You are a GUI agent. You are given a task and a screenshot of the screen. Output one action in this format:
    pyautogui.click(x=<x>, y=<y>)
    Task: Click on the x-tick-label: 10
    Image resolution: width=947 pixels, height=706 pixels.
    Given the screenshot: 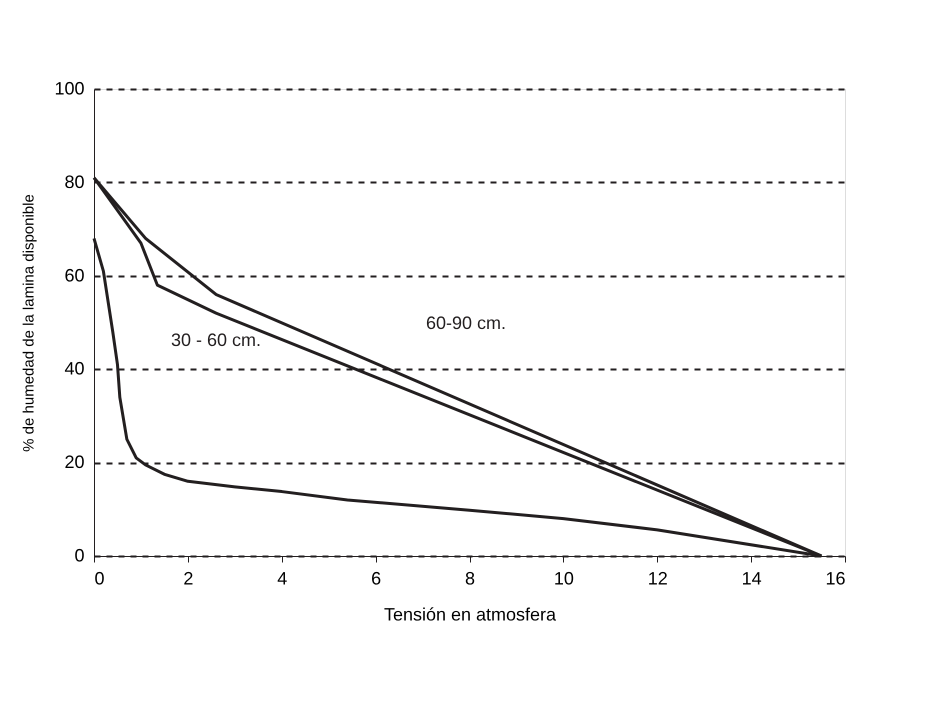 What is the action you would take?
    pyautogui.click(x=564, y=578)
    